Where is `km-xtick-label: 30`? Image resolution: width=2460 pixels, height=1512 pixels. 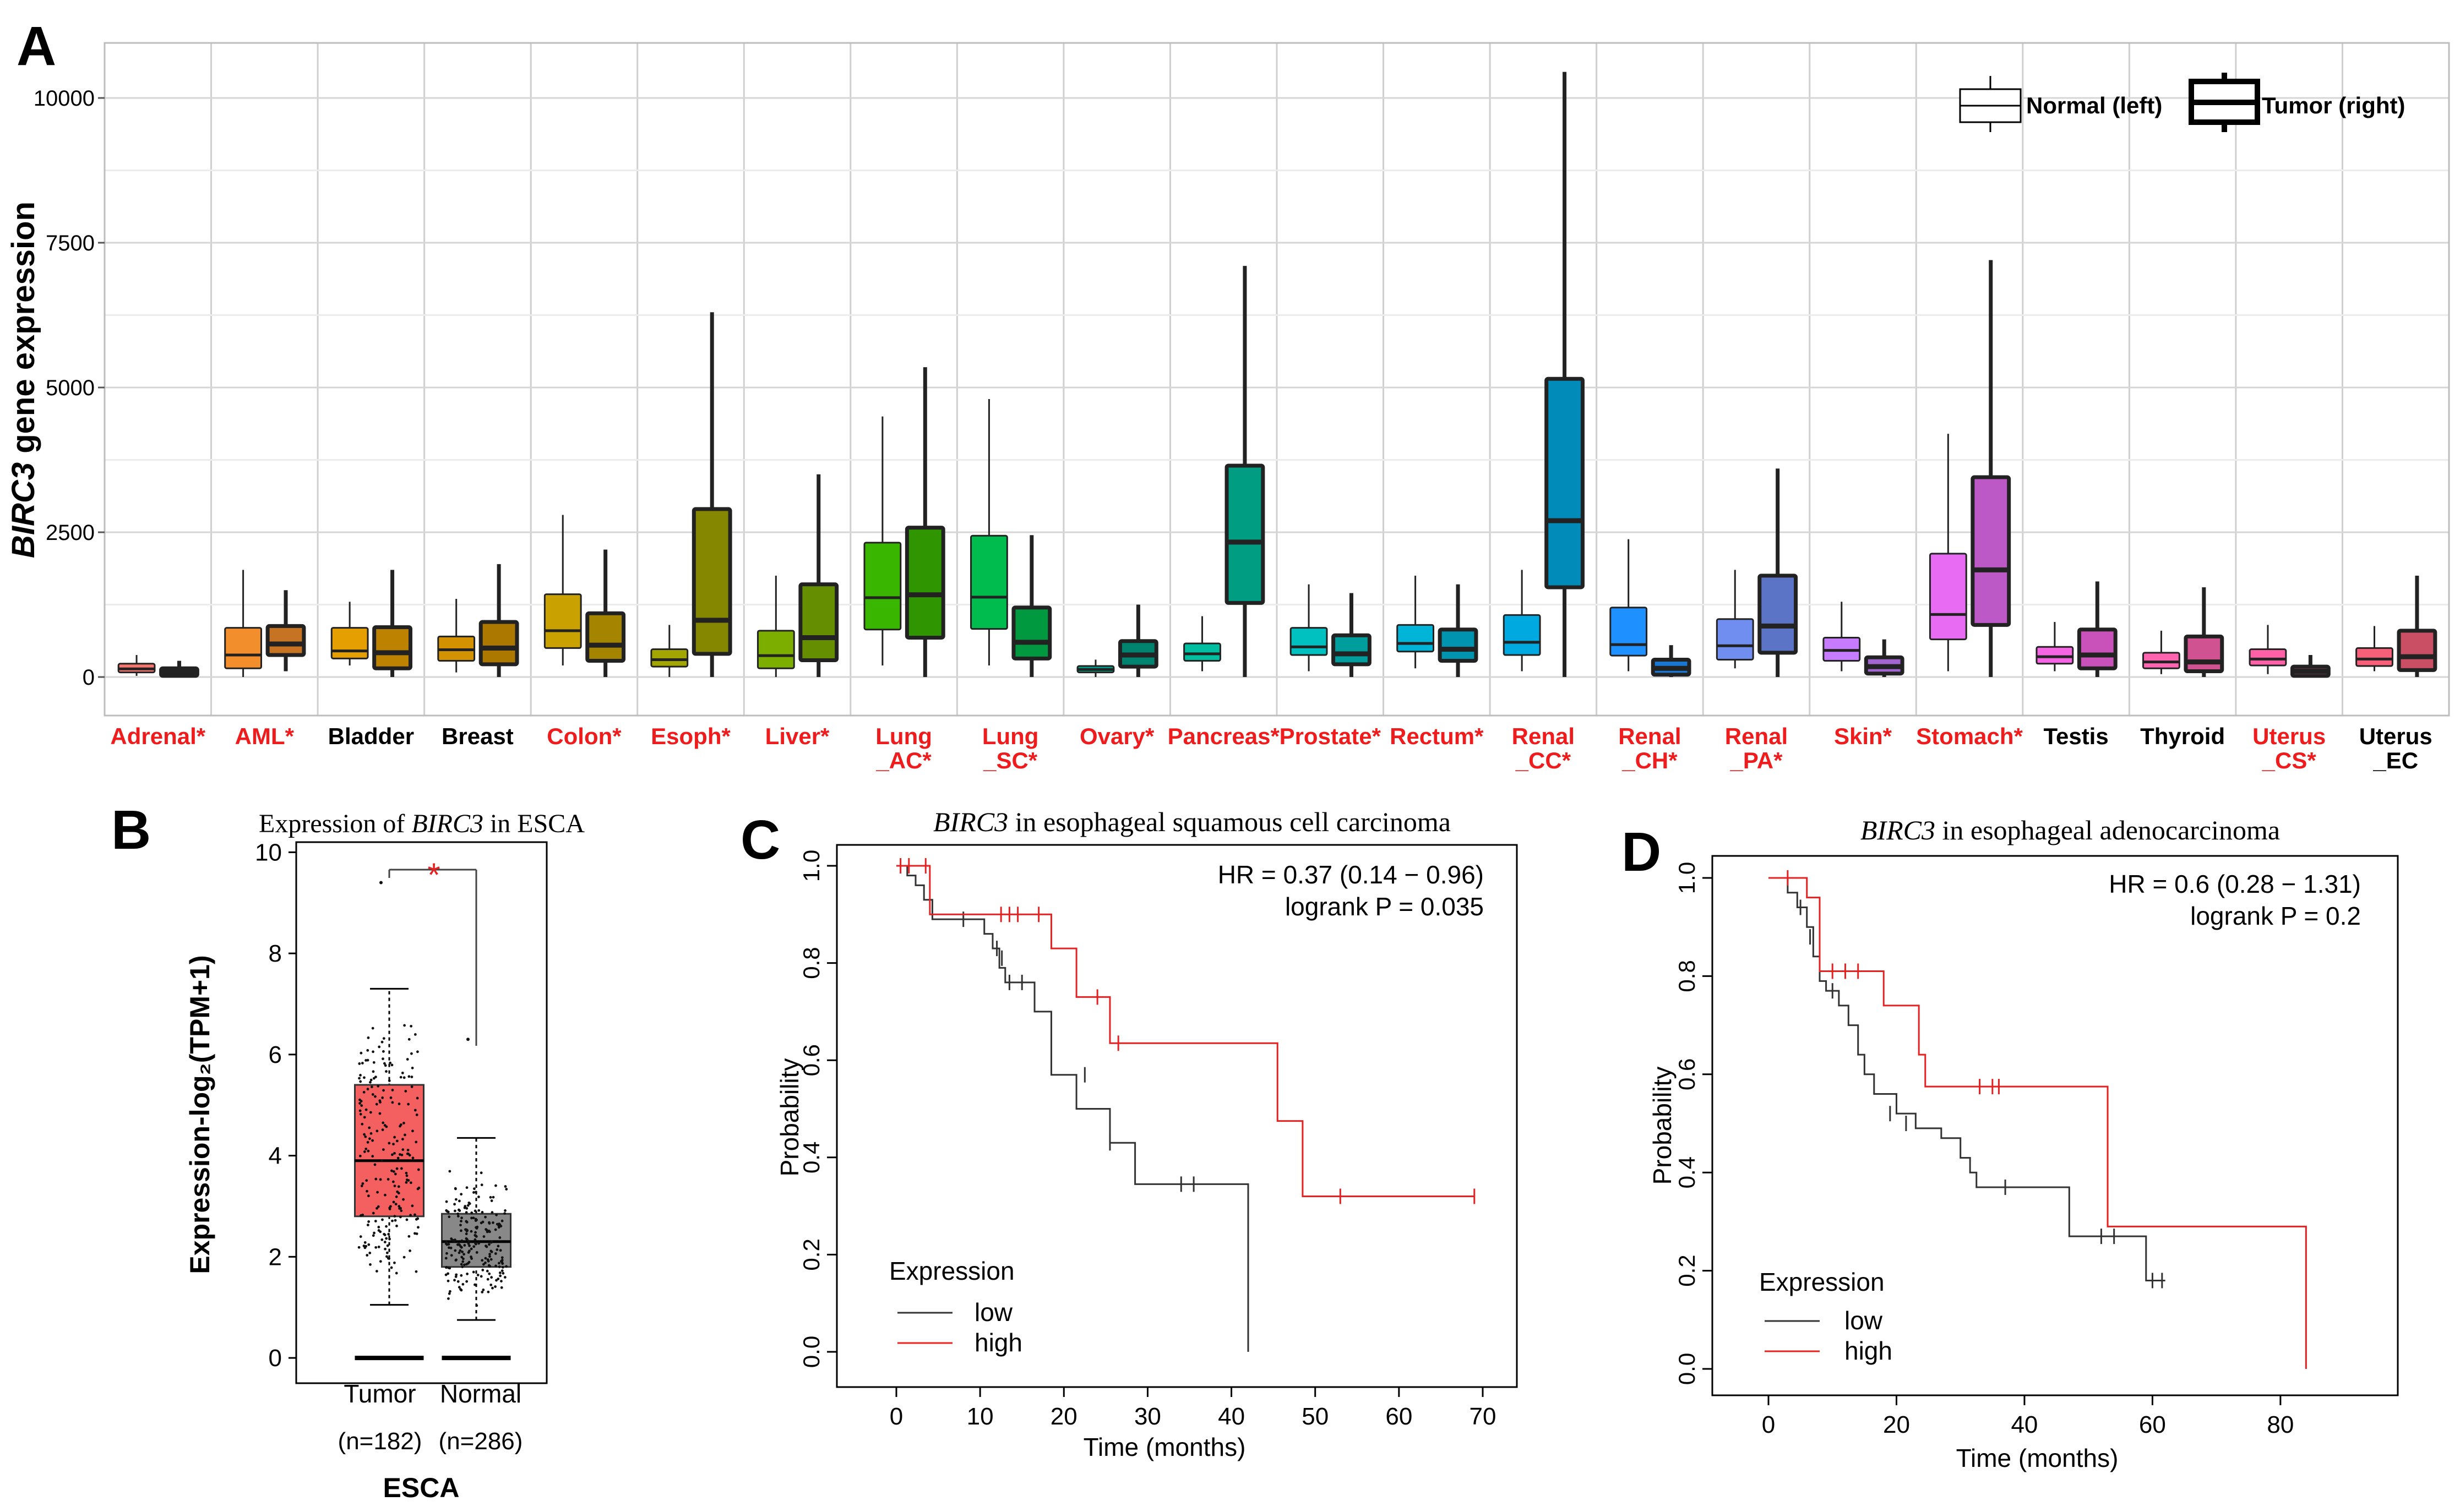
km-xtick-label: 30 is located at coordinates (1147, 1416).